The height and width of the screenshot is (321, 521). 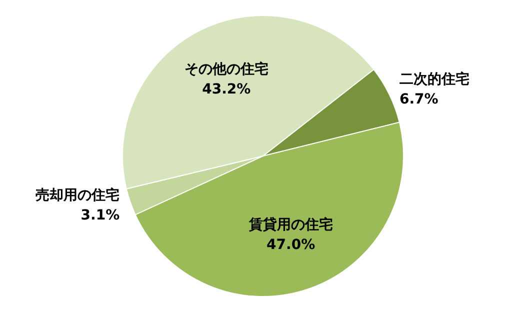 What do you see at coordinates (226, 90) in the screenshot?
I see `data-label: 43.2%` at bounding box center [226, 90].